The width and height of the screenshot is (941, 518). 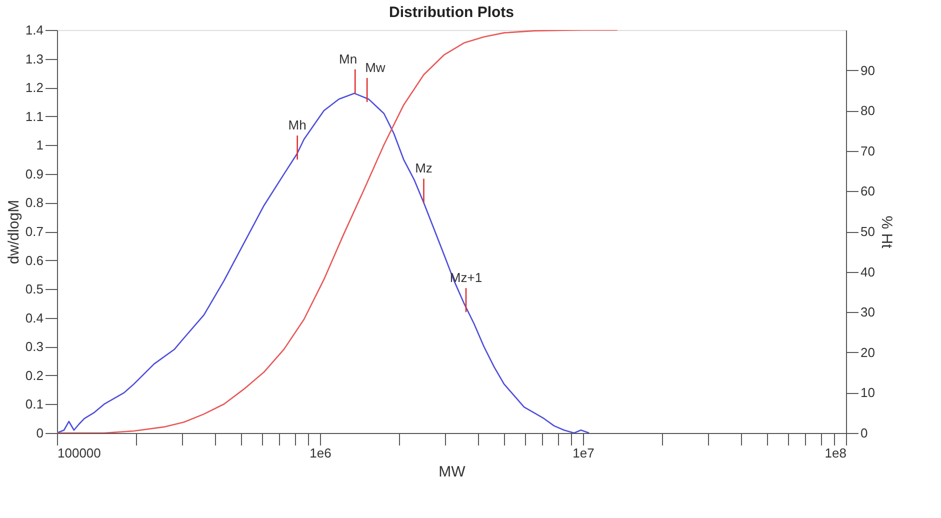 What do you see at coordinates (297, 125) in the screenshot?
I see `annotation: Mh` at bounding box center [297, 125].